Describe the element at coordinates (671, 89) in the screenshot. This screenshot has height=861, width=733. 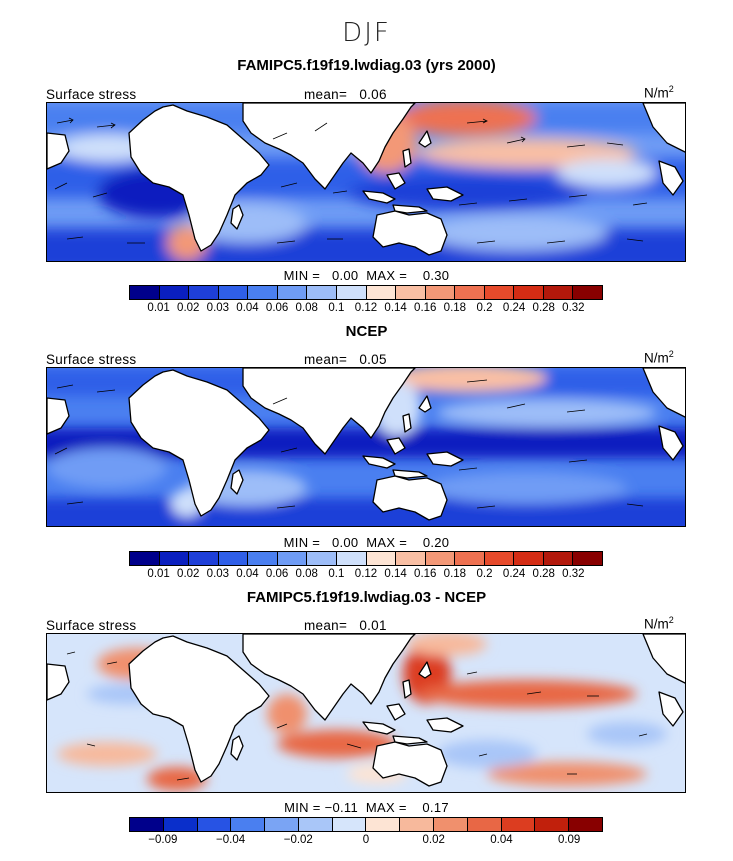
I see `panel-1-units-sup: 2` at that location.